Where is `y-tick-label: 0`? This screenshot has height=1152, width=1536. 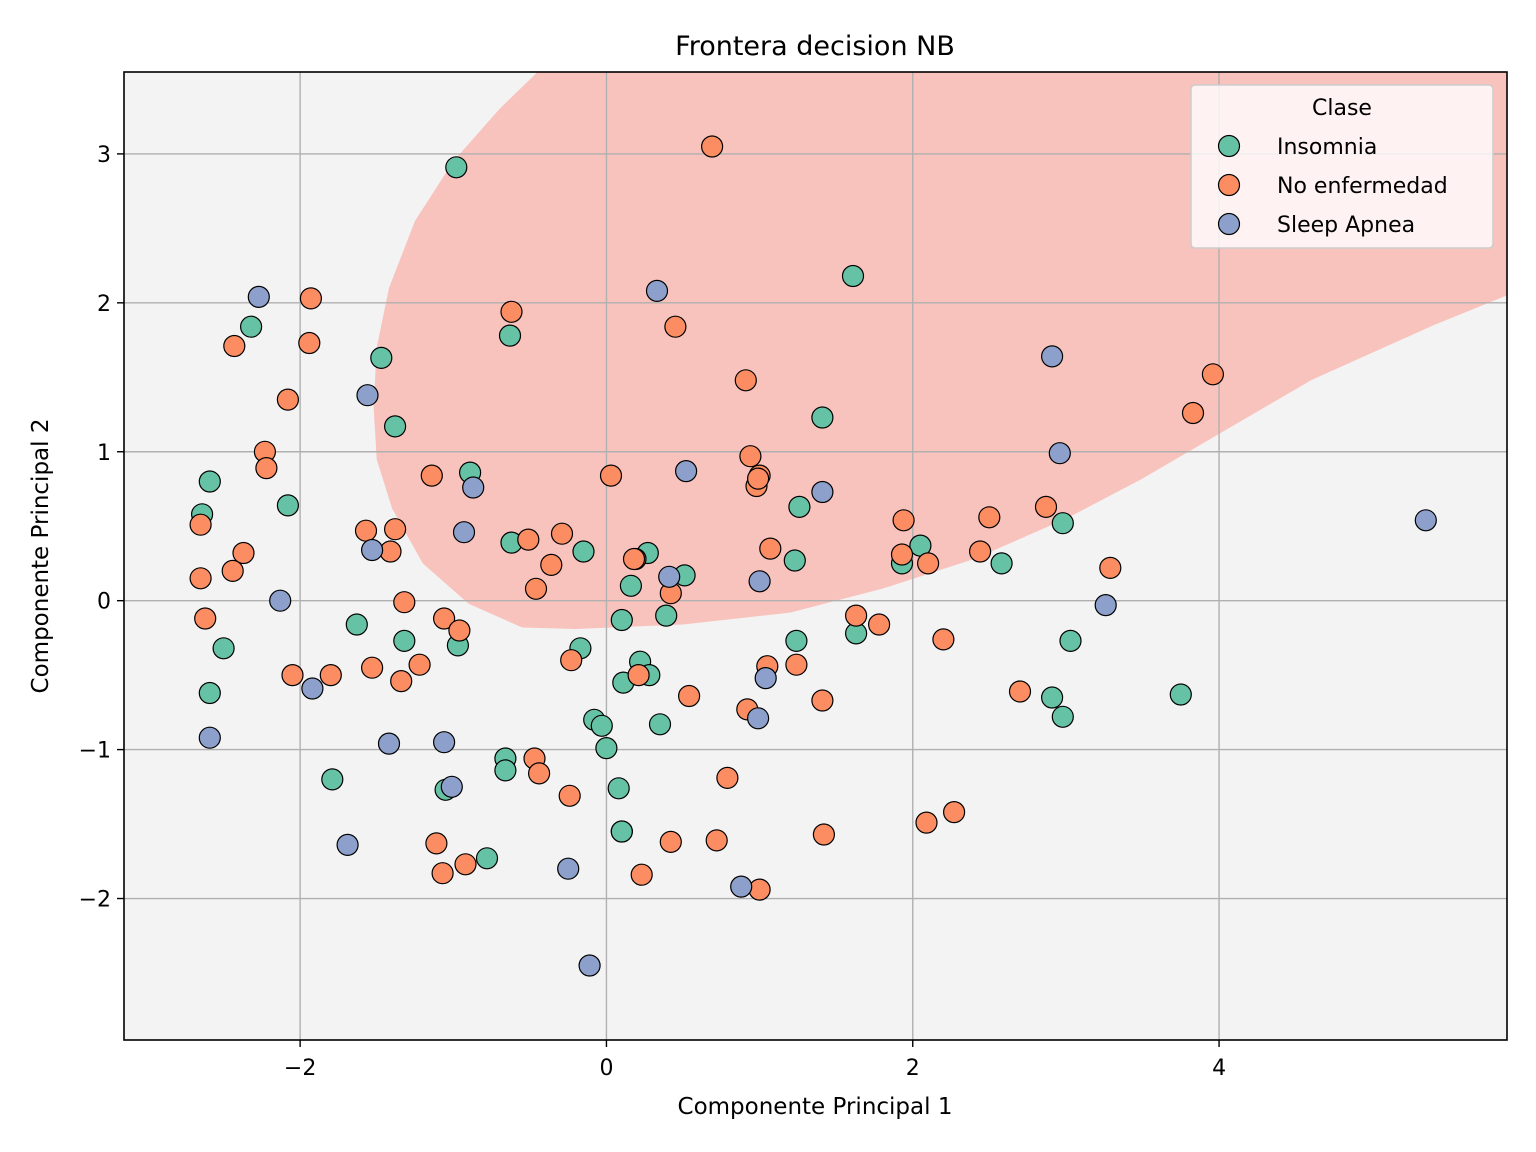 y-tick-label: 0 is located at coordinates (104, 602).